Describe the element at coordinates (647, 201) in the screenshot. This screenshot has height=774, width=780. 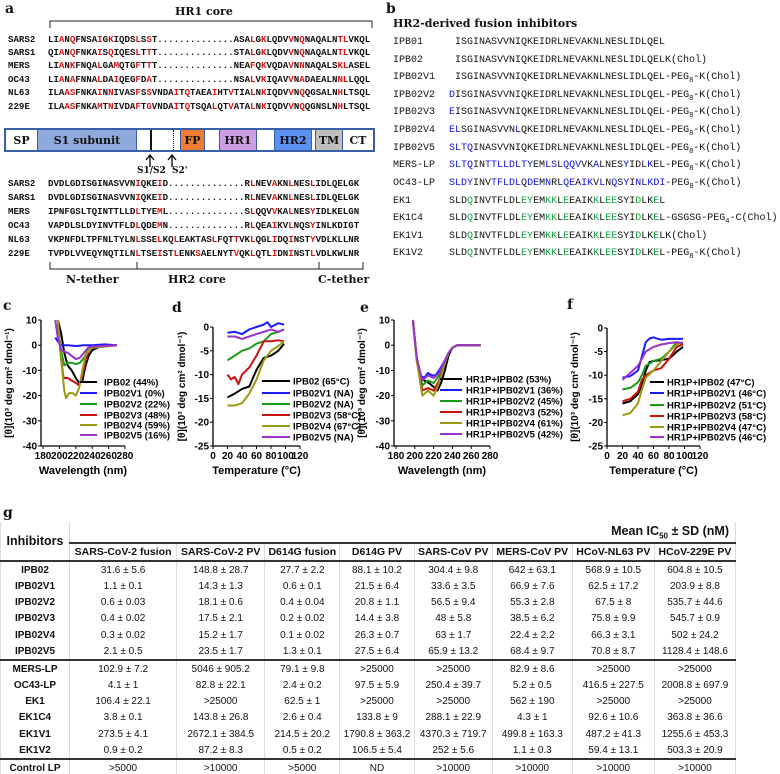
I see `residues: LK` at that location.